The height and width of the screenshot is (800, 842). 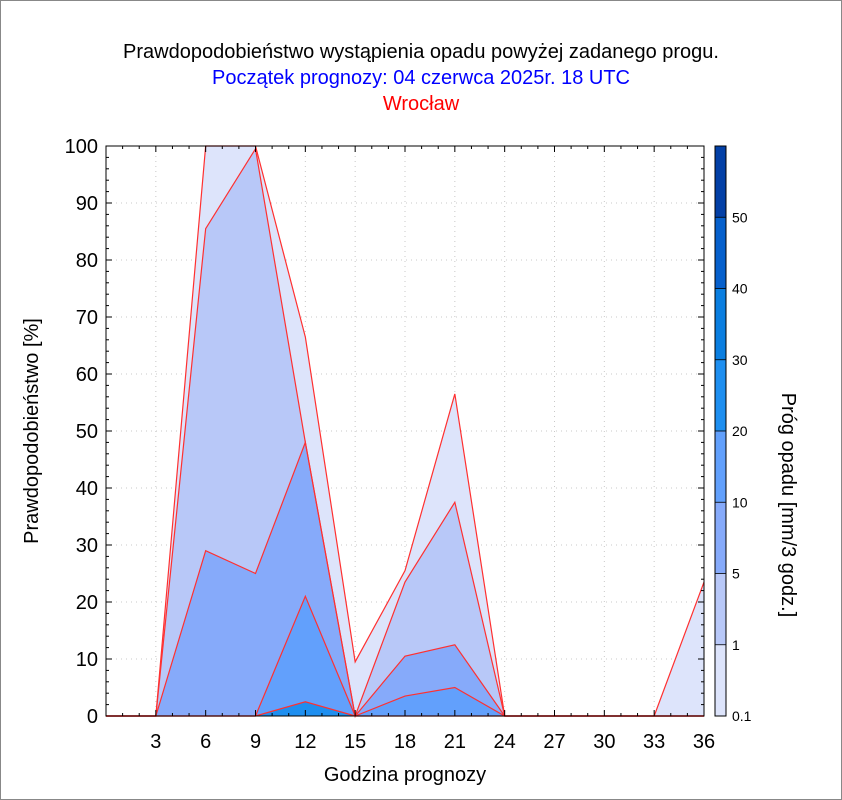 I want to click on colorbar-tick-label: 20, so click(x=740, y=431).